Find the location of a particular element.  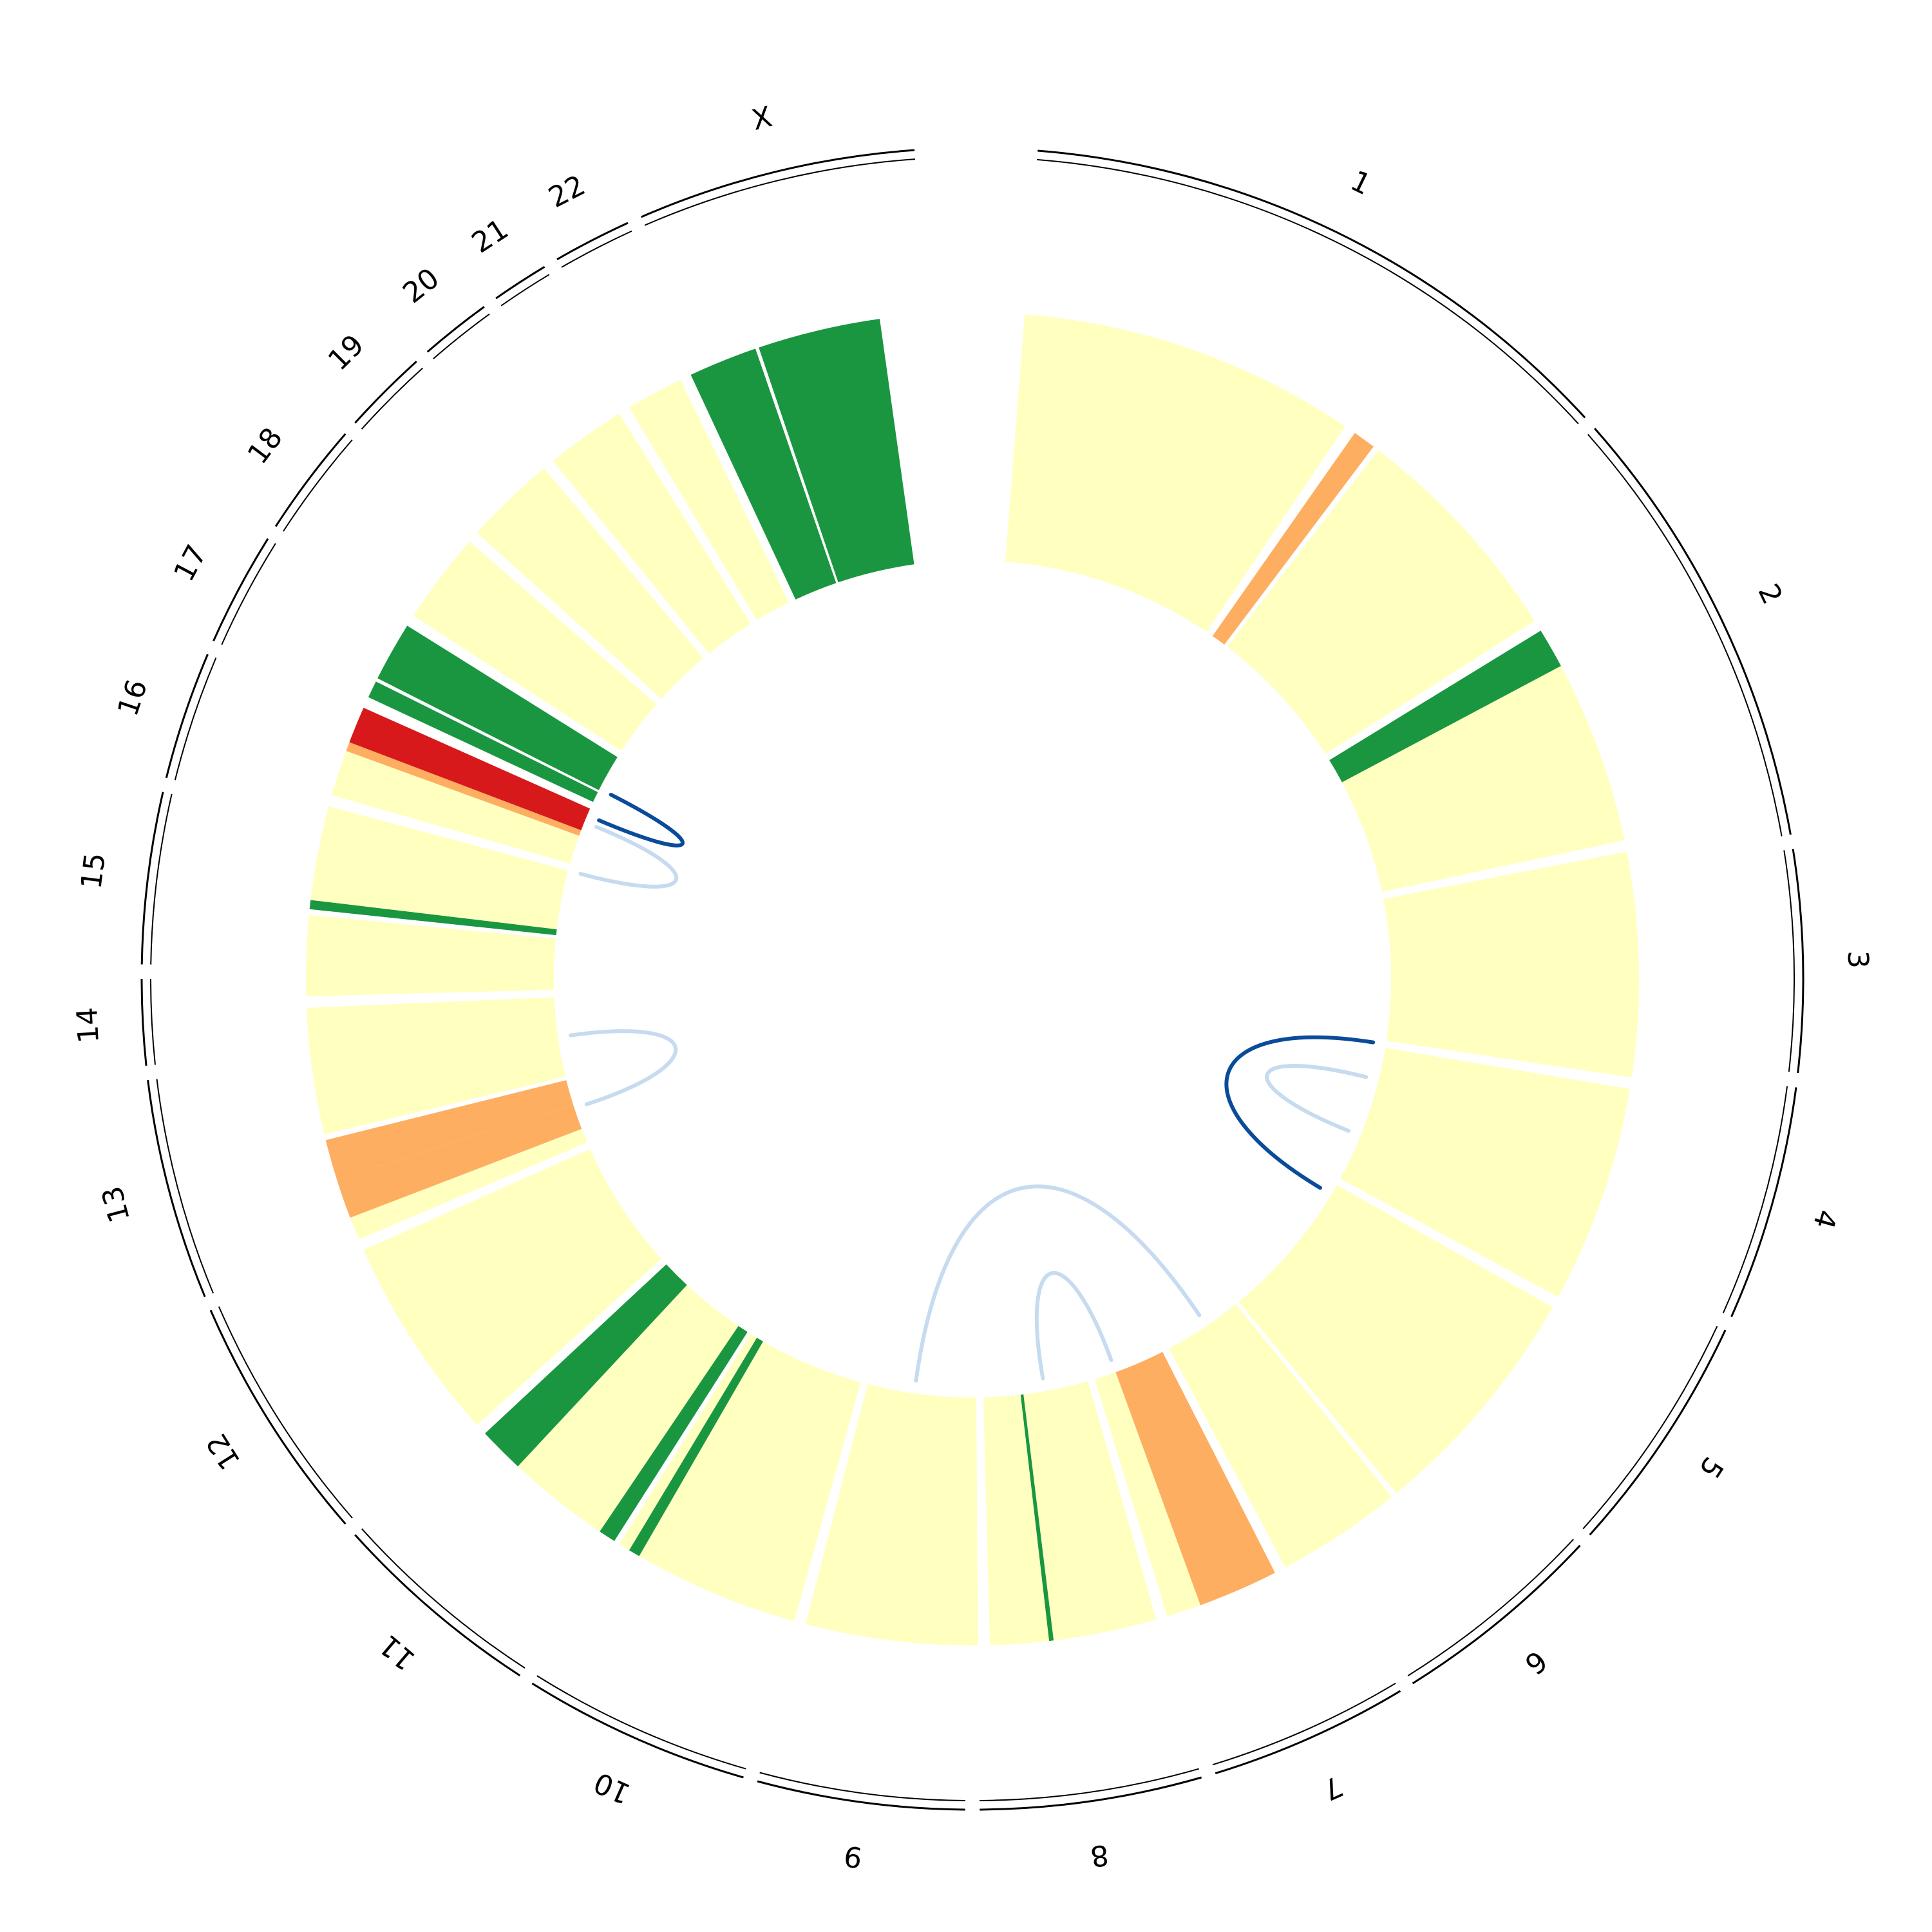

chromosome-label-7: 7 is located at coordinates (1333, 1787).